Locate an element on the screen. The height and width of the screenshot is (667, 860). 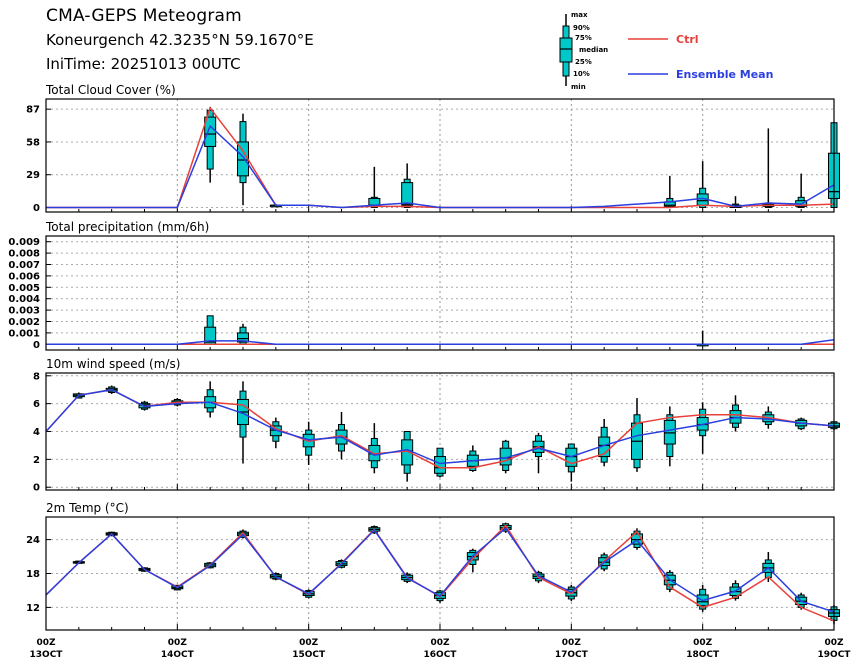
y-tick-label: 87 is located at coordinates (33, 110).